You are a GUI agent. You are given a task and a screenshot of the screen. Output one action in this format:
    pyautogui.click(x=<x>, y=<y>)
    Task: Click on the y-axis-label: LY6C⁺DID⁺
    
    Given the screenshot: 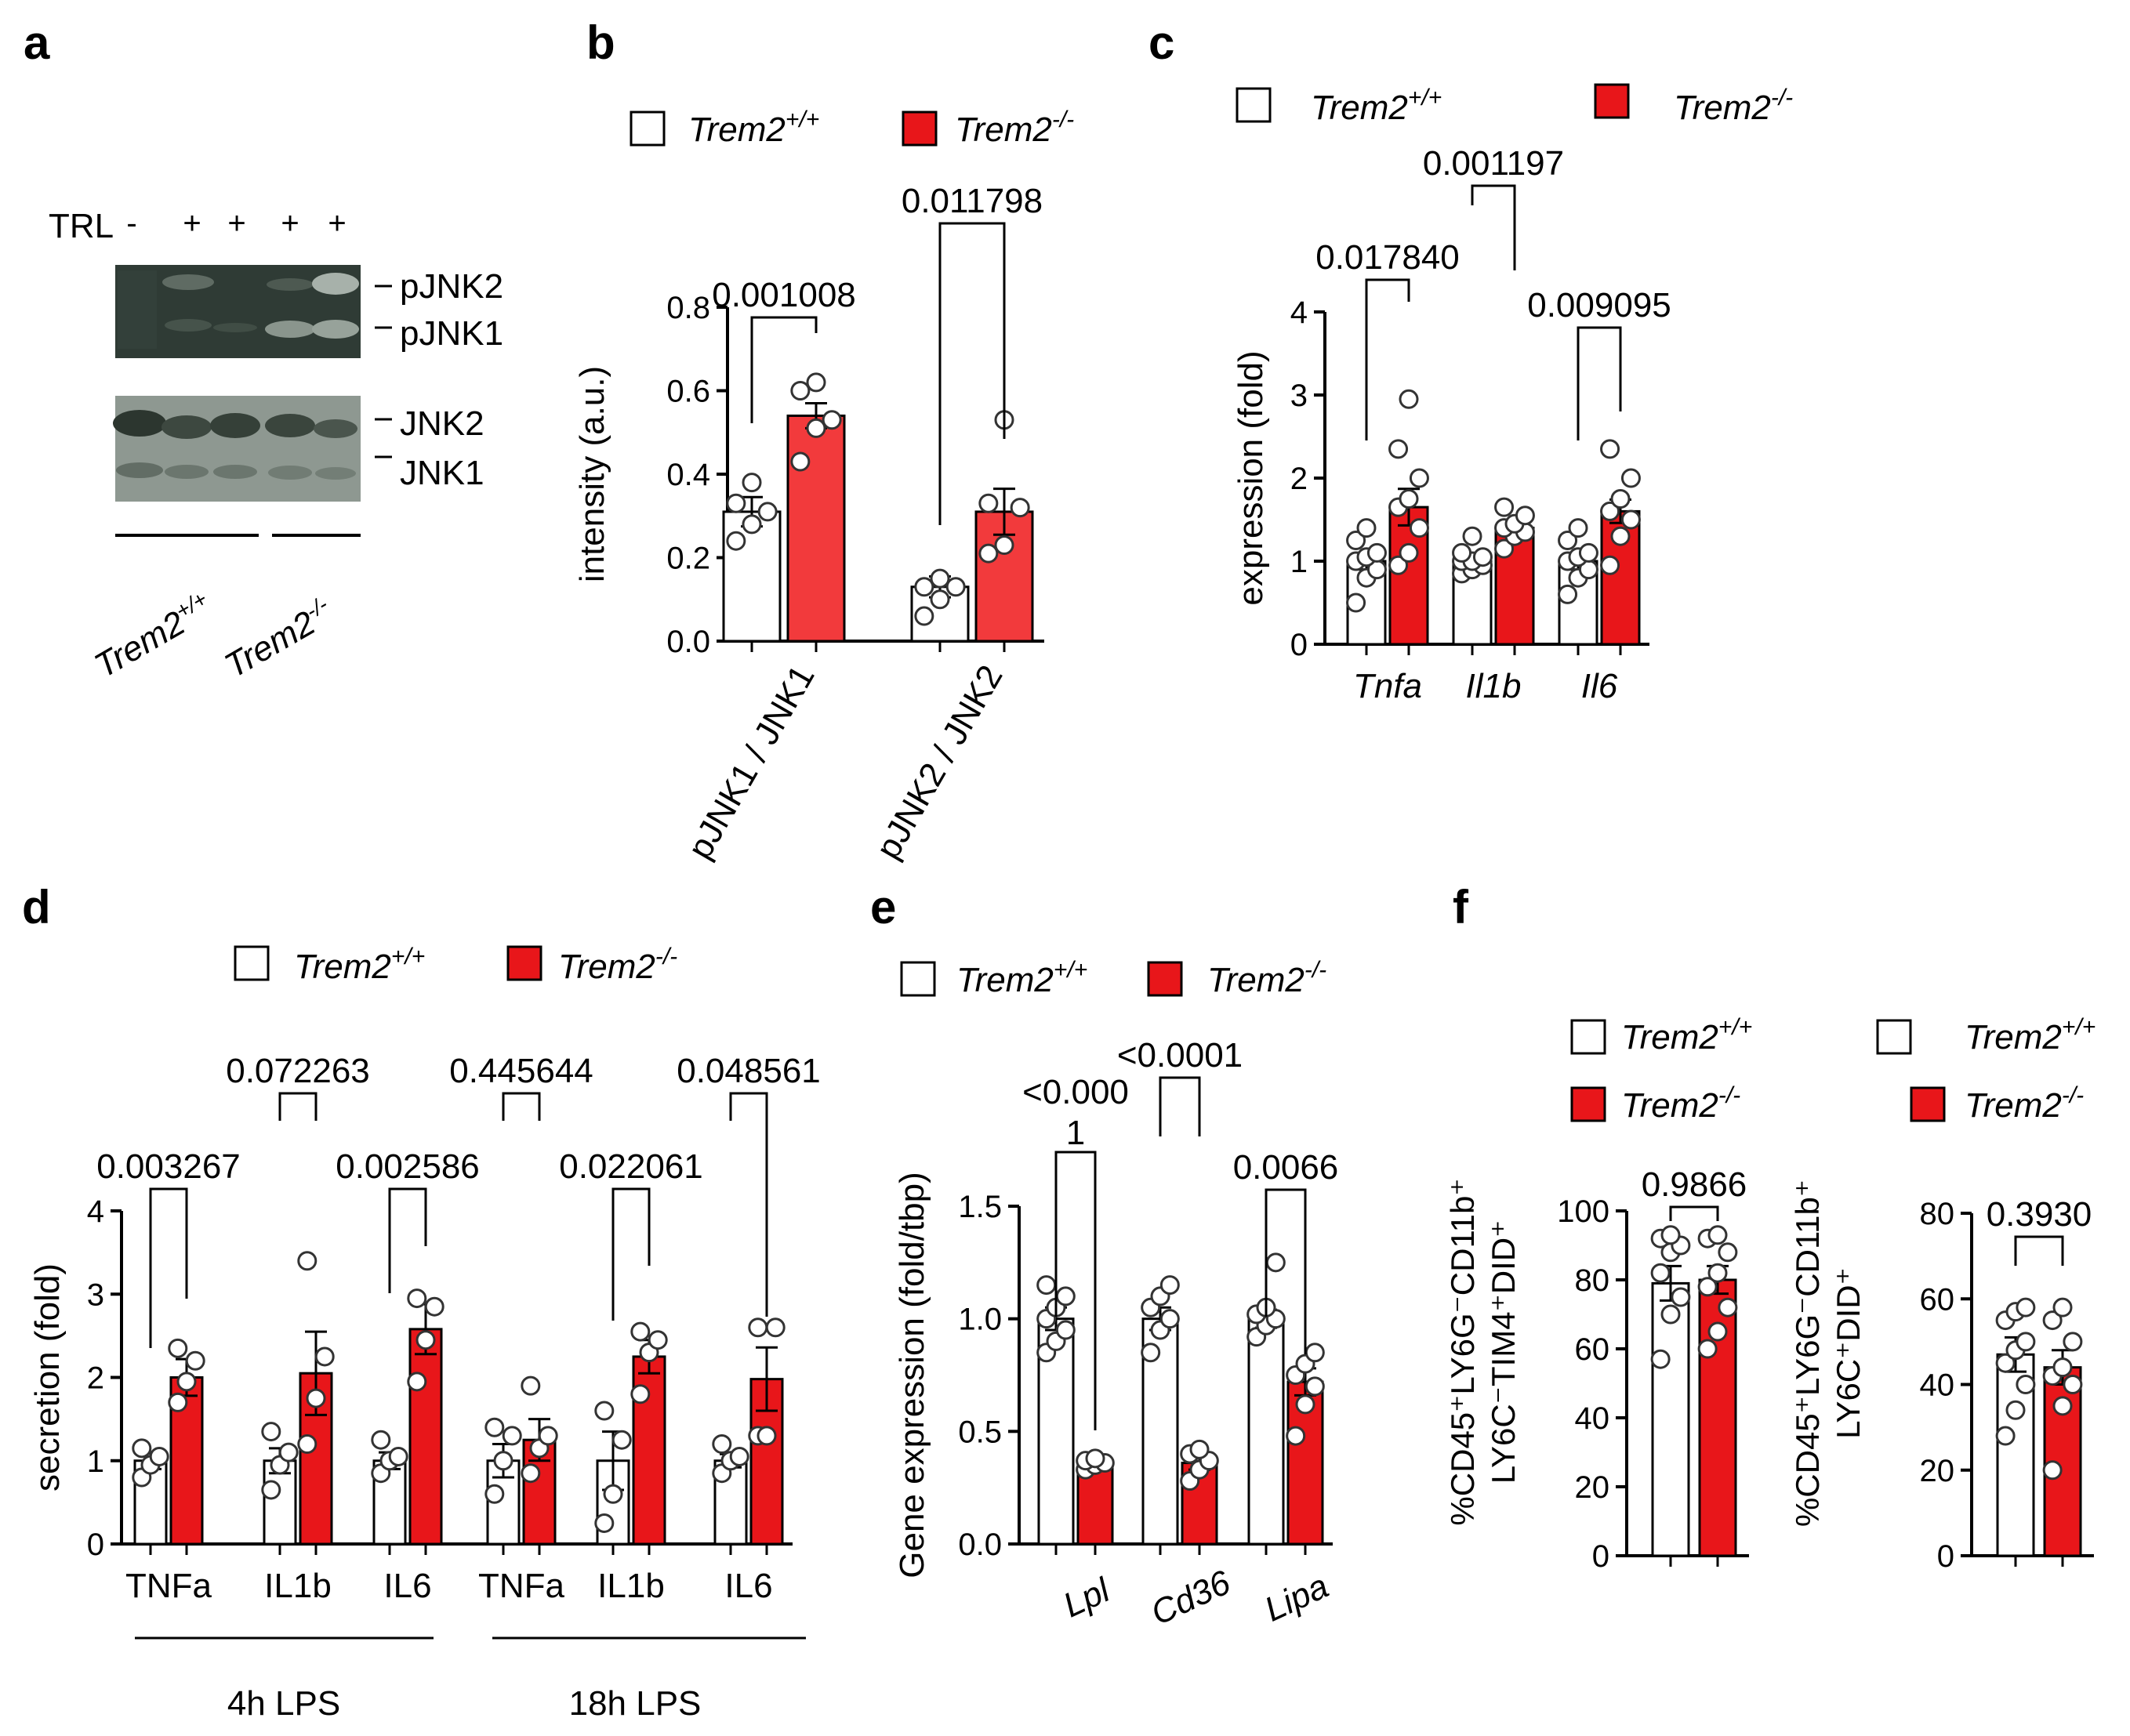 What is the action you would take?
    pyautogui.click(x=1848, y=1353)
    